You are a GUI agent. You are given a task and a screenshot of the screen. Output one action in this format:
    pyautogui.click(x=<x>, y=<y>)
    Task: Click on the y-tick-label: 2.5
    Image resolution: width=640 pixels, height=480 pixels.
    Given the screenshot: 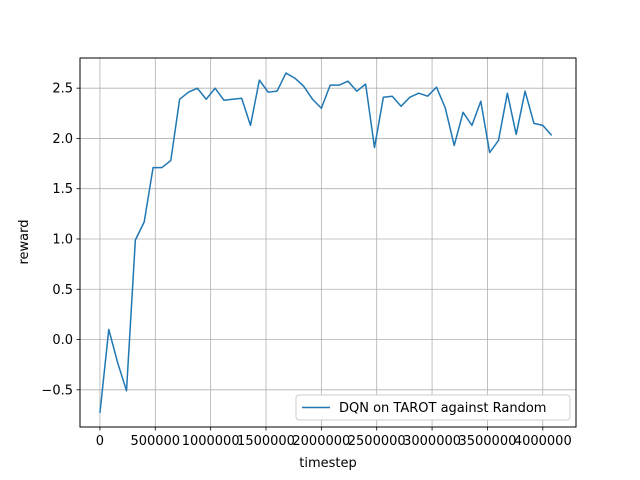 What is the action you would take?
    pyautogui.click(x=62, y=89)
    